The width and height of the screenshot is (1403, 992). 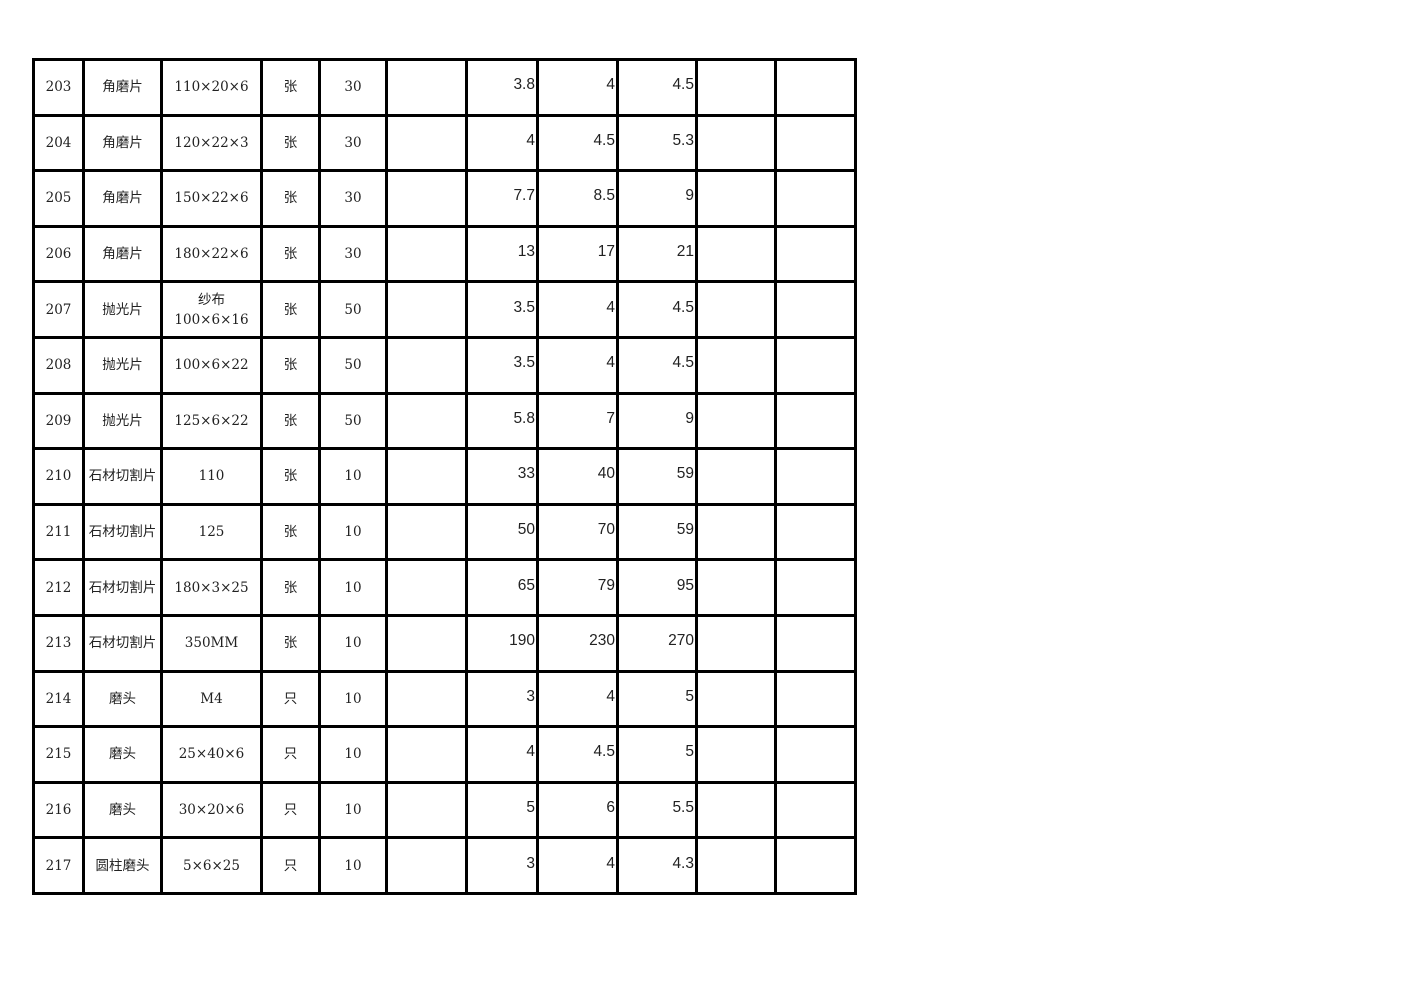 What do you see at coordinates (211, 754) in the screenshot?
I see `specification-cell: 25×40×6` at bounding box center [211, 754].